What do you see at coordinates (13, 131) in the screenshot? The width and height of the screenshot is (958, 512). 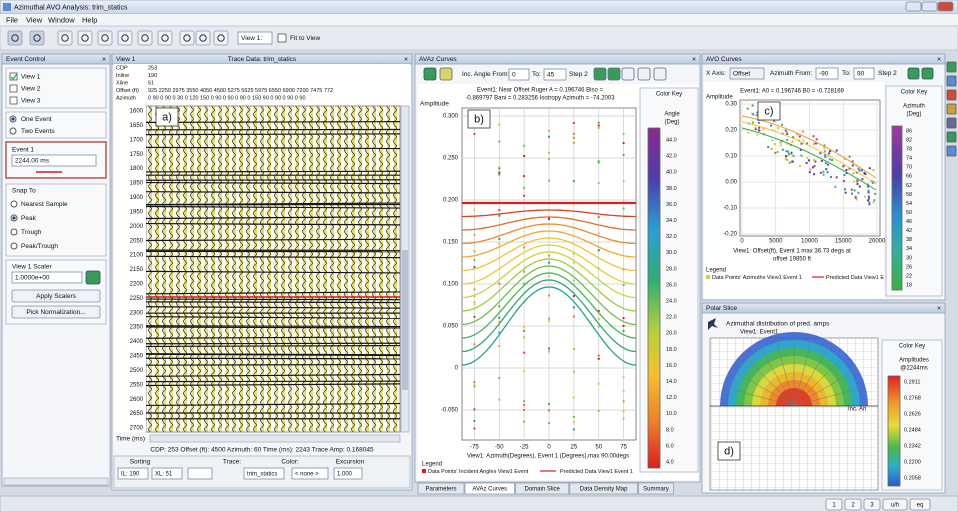 I see `event-radio` at bounding box center [13, 131].